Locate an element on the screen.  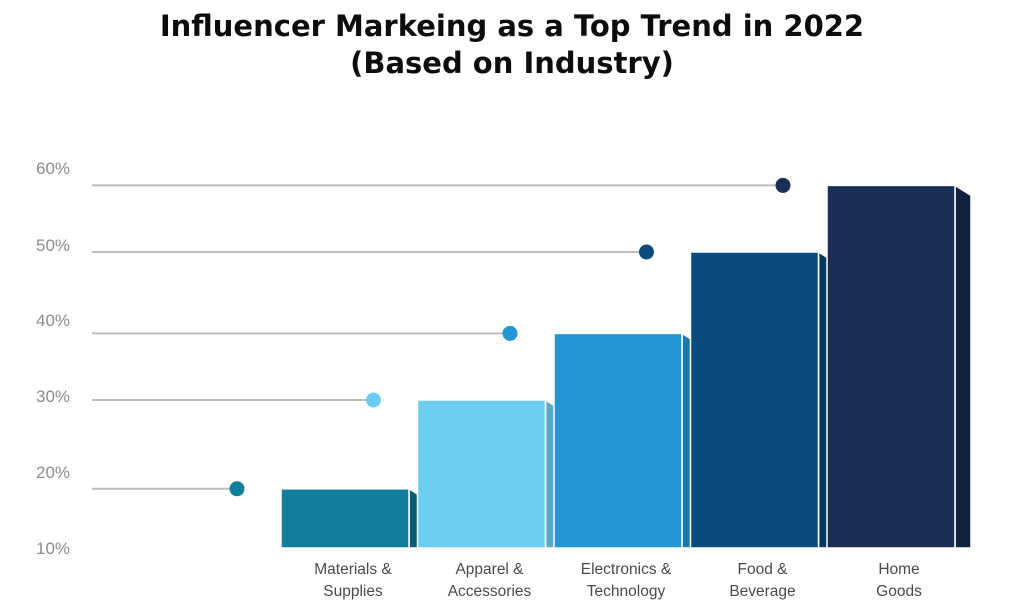
category-label: Food & is located at coordinates (763, 569).